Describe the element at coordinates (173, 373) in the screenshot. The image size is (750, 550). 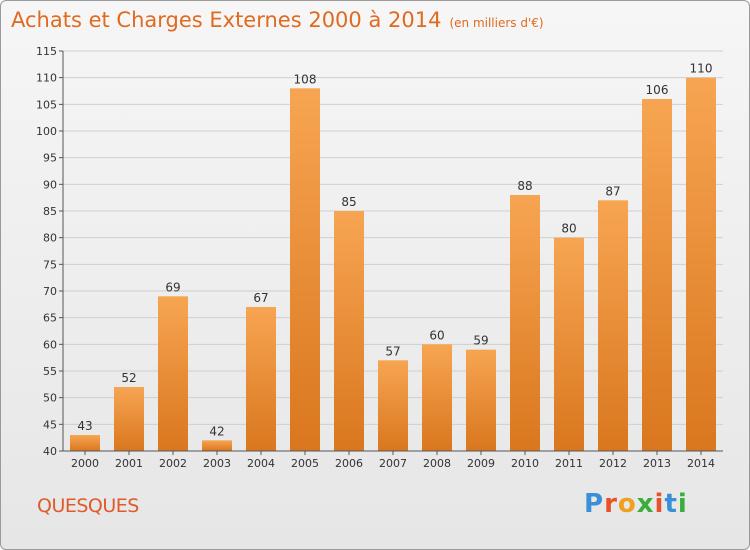
I see `bar-2002` at that location.